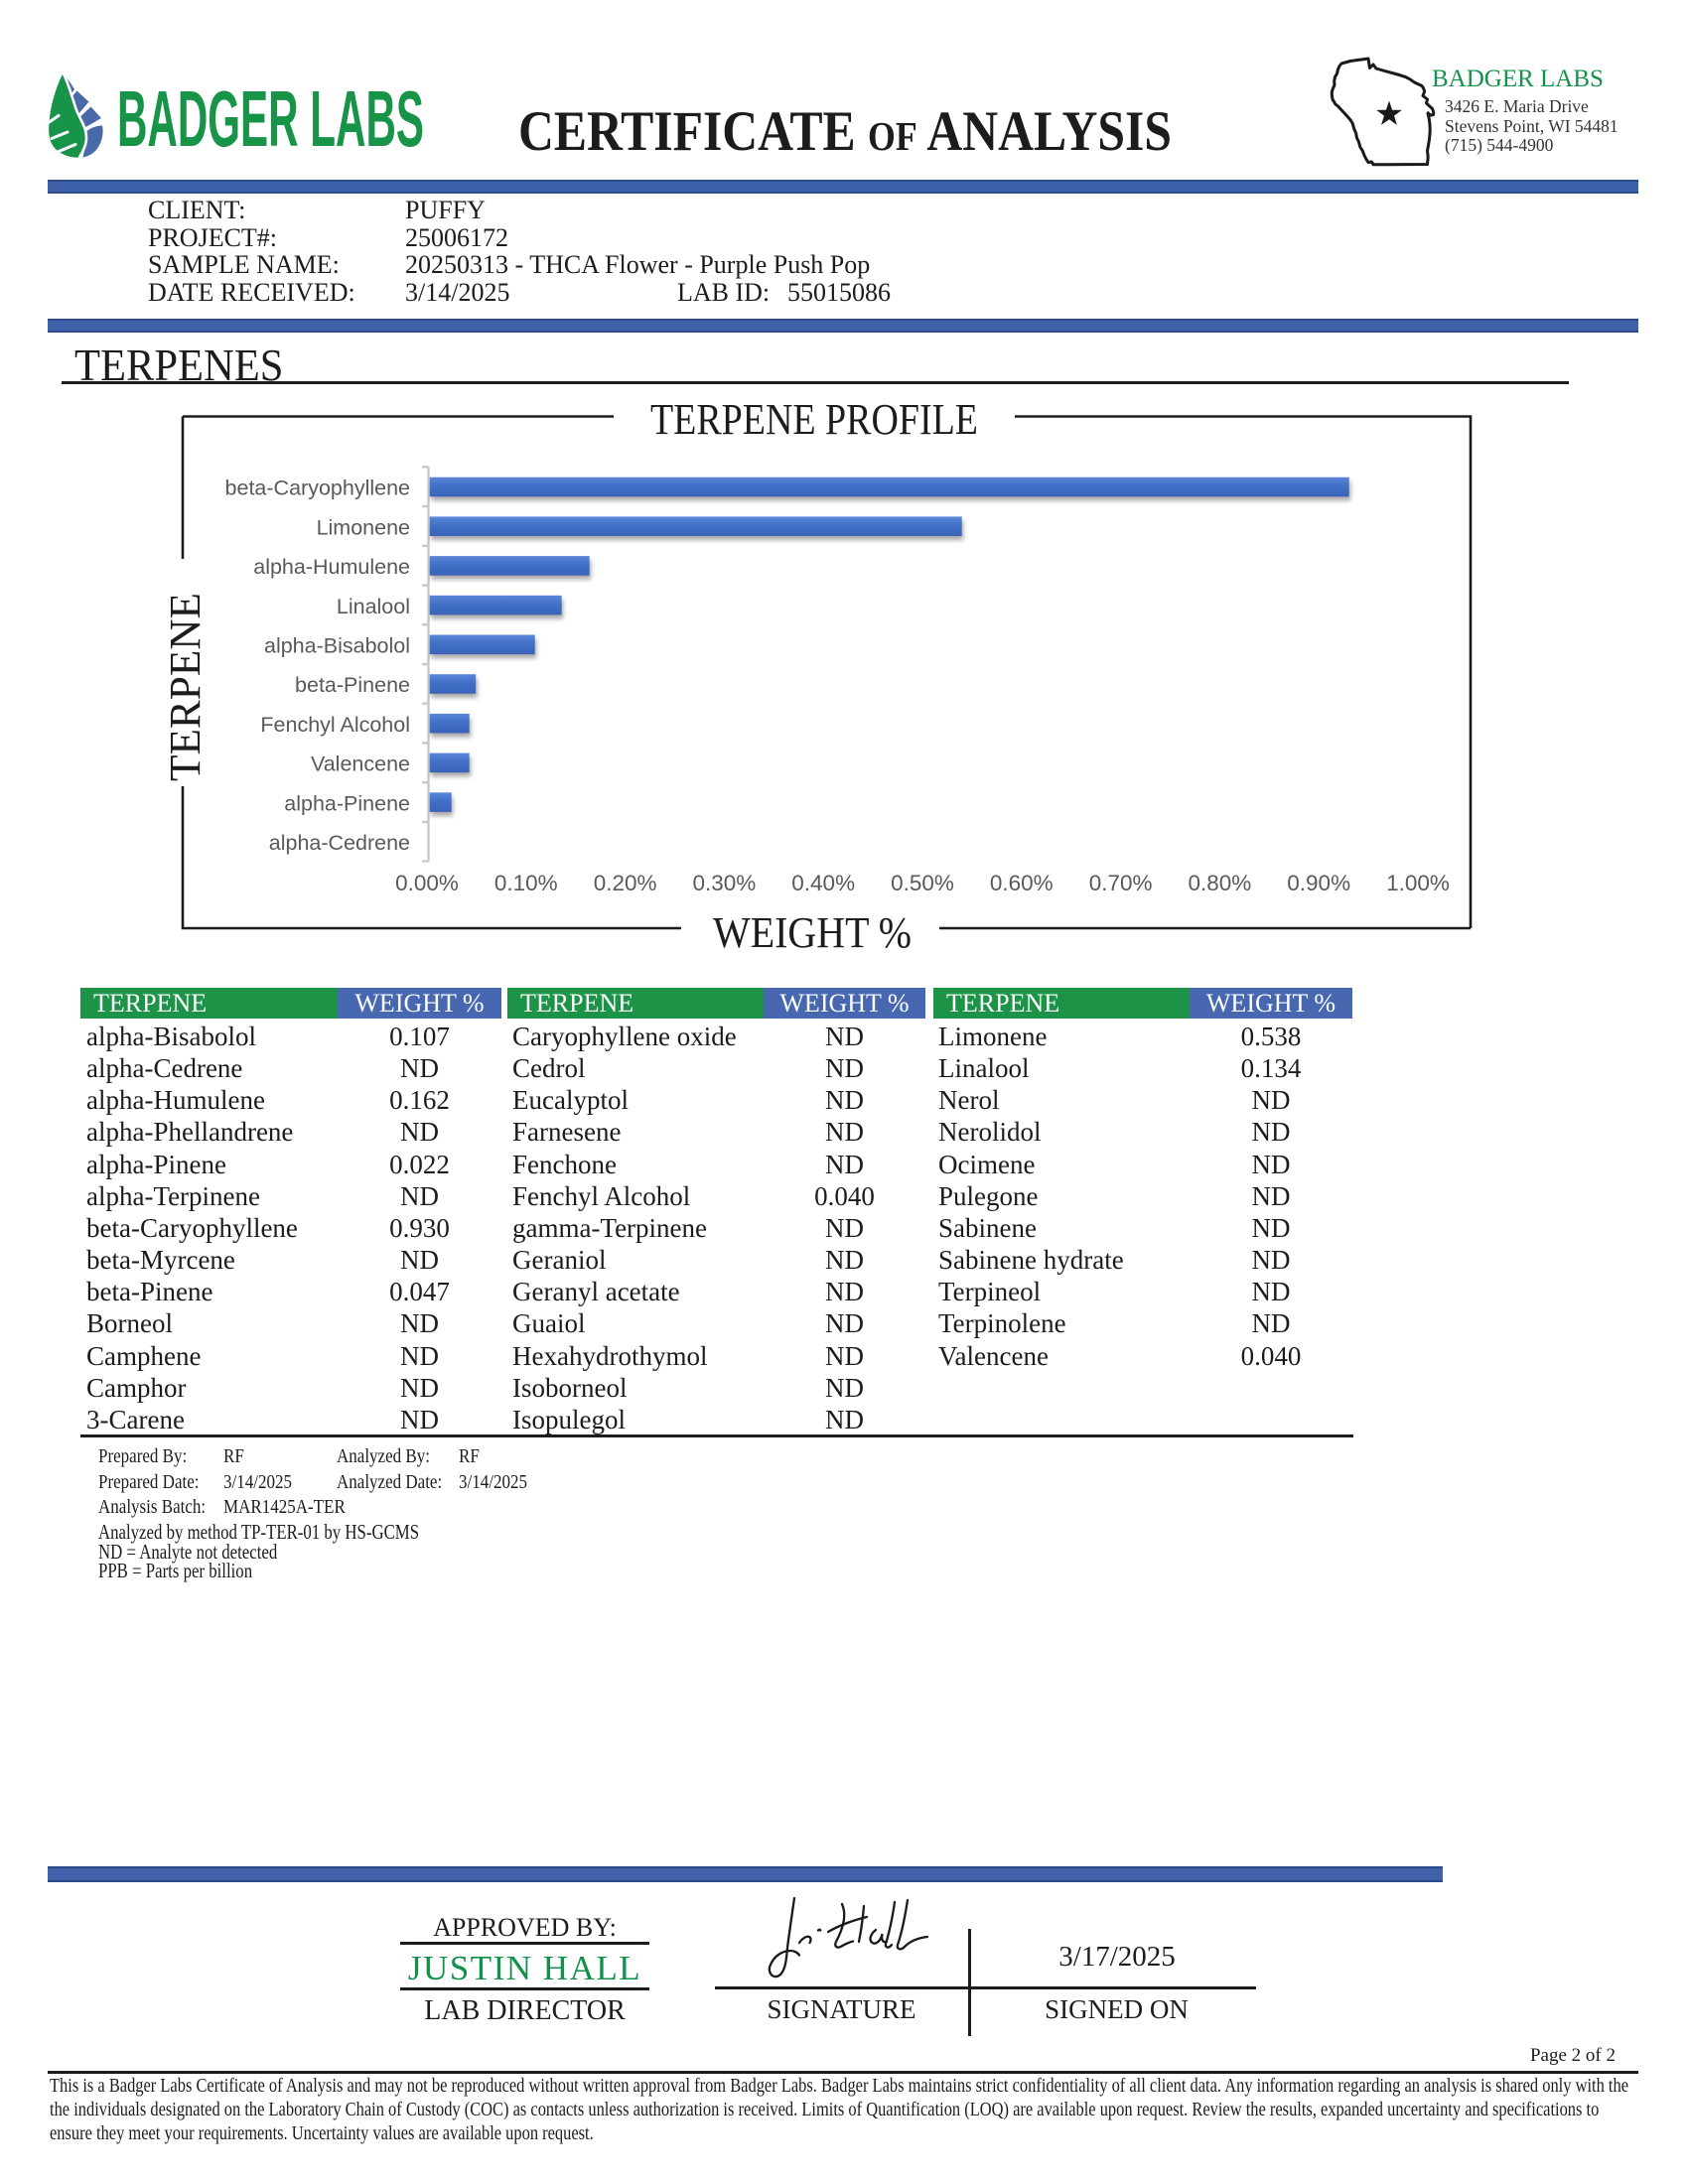 The image size is (1688, 2184). Describe the element at coordinates (427, 883) in the screenshot. I see `svg-text: 0.00%` at that location.